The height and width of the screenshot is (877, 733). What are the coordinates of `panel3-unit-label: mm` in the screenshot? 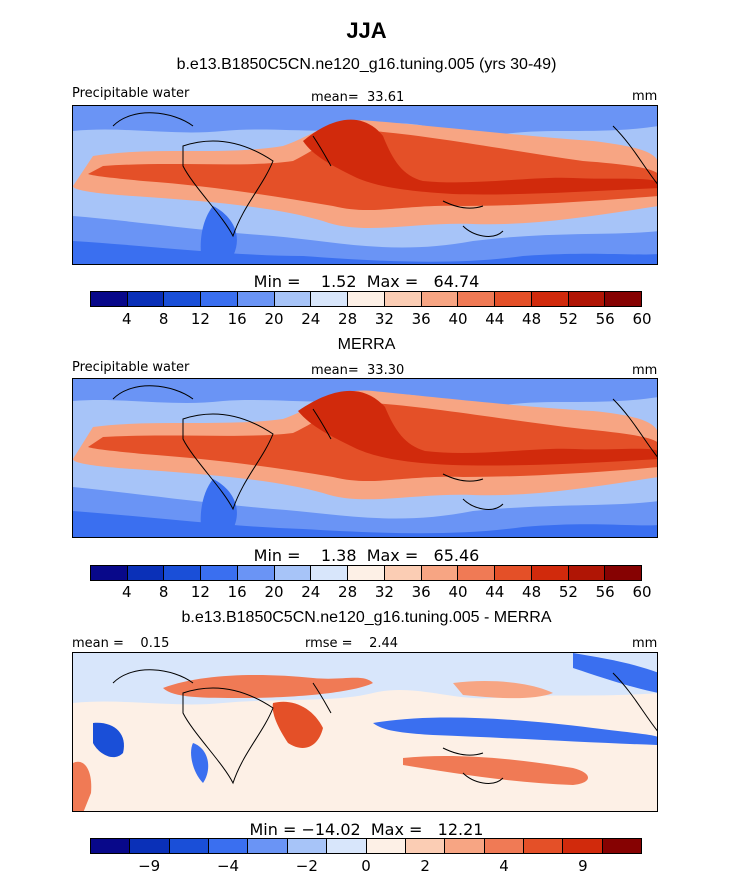 It's located at (645, 643).